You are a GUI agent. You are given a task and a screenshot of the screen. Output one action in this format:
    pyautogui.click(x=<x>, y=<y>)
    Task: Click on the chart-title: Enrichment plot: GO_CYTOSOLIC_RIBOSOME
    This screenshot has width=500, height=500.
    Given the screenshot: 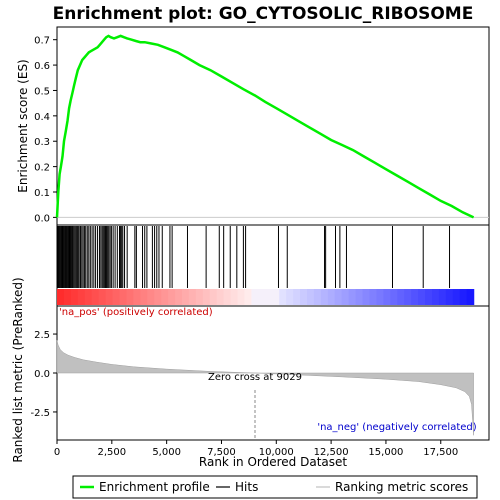 What is the action you would take?
    pyautogui.click(x=263, y=14)
    